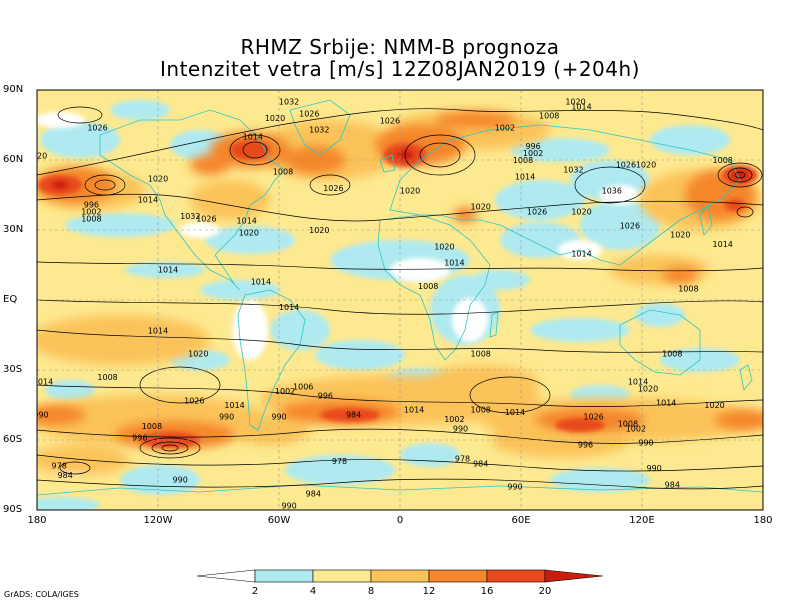  What do you see at coordinates (41, 594) in the screenshot?
I see `credit-text: GrADS: COLA/IGES` at bounding box center [41, 594].